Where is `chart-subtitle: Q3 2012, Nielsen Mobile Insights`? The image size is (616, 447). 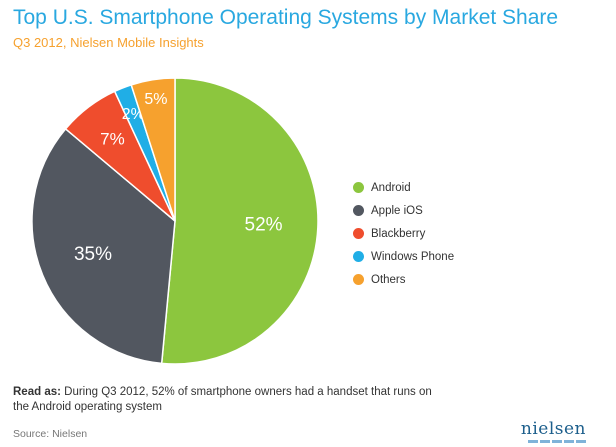
chart-subtitle: Q3 2012, Nielsen Mobile Insights is located at coordinates (108, 42).